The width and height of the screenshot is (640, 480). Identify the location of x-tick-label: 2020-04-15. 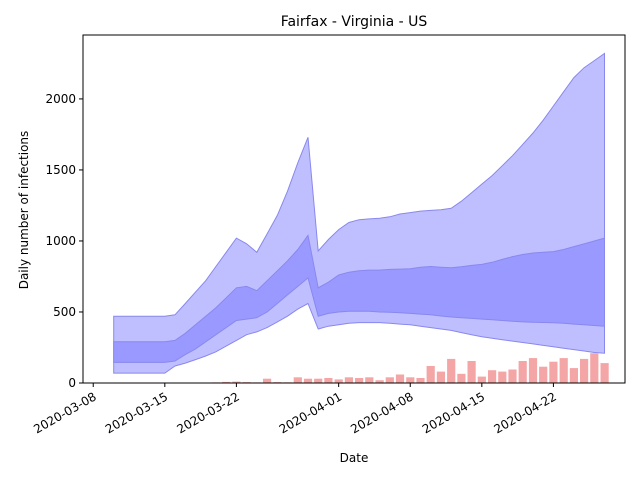
(453, 412).